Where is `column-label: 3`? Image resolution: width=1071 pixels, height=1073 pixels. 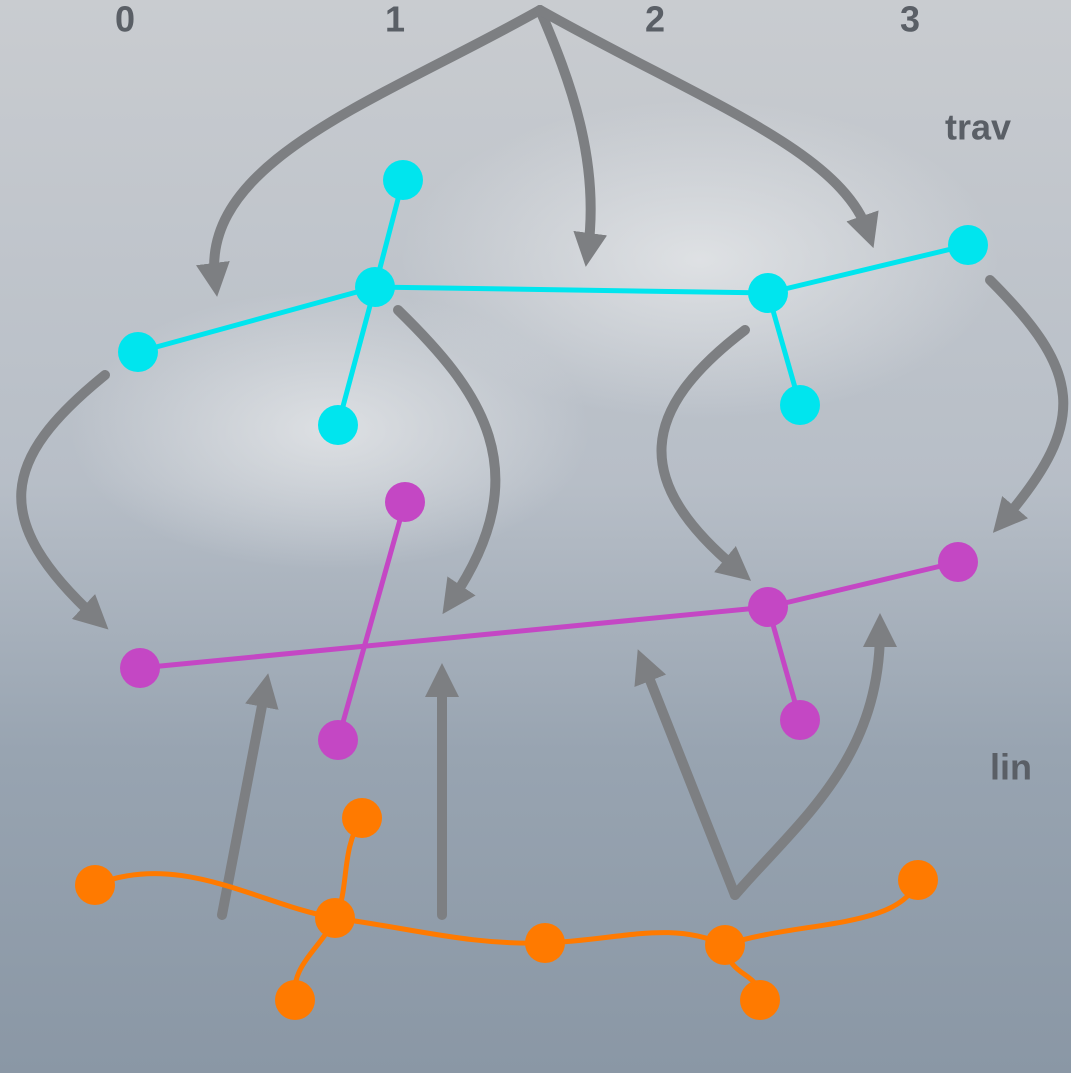
column-label: 3 is located at coordinates (910, 20).